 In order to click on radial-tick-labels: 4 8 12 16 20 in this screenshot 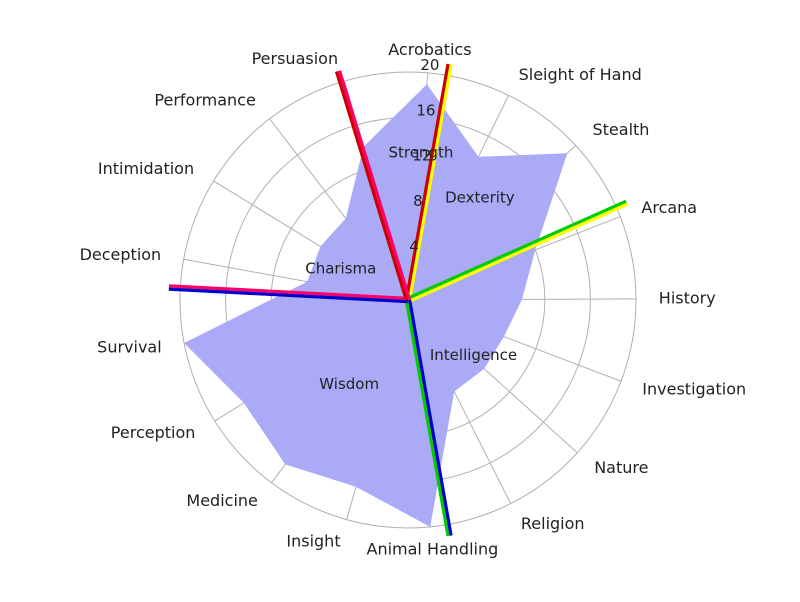, I will do `click(424, 156)`.